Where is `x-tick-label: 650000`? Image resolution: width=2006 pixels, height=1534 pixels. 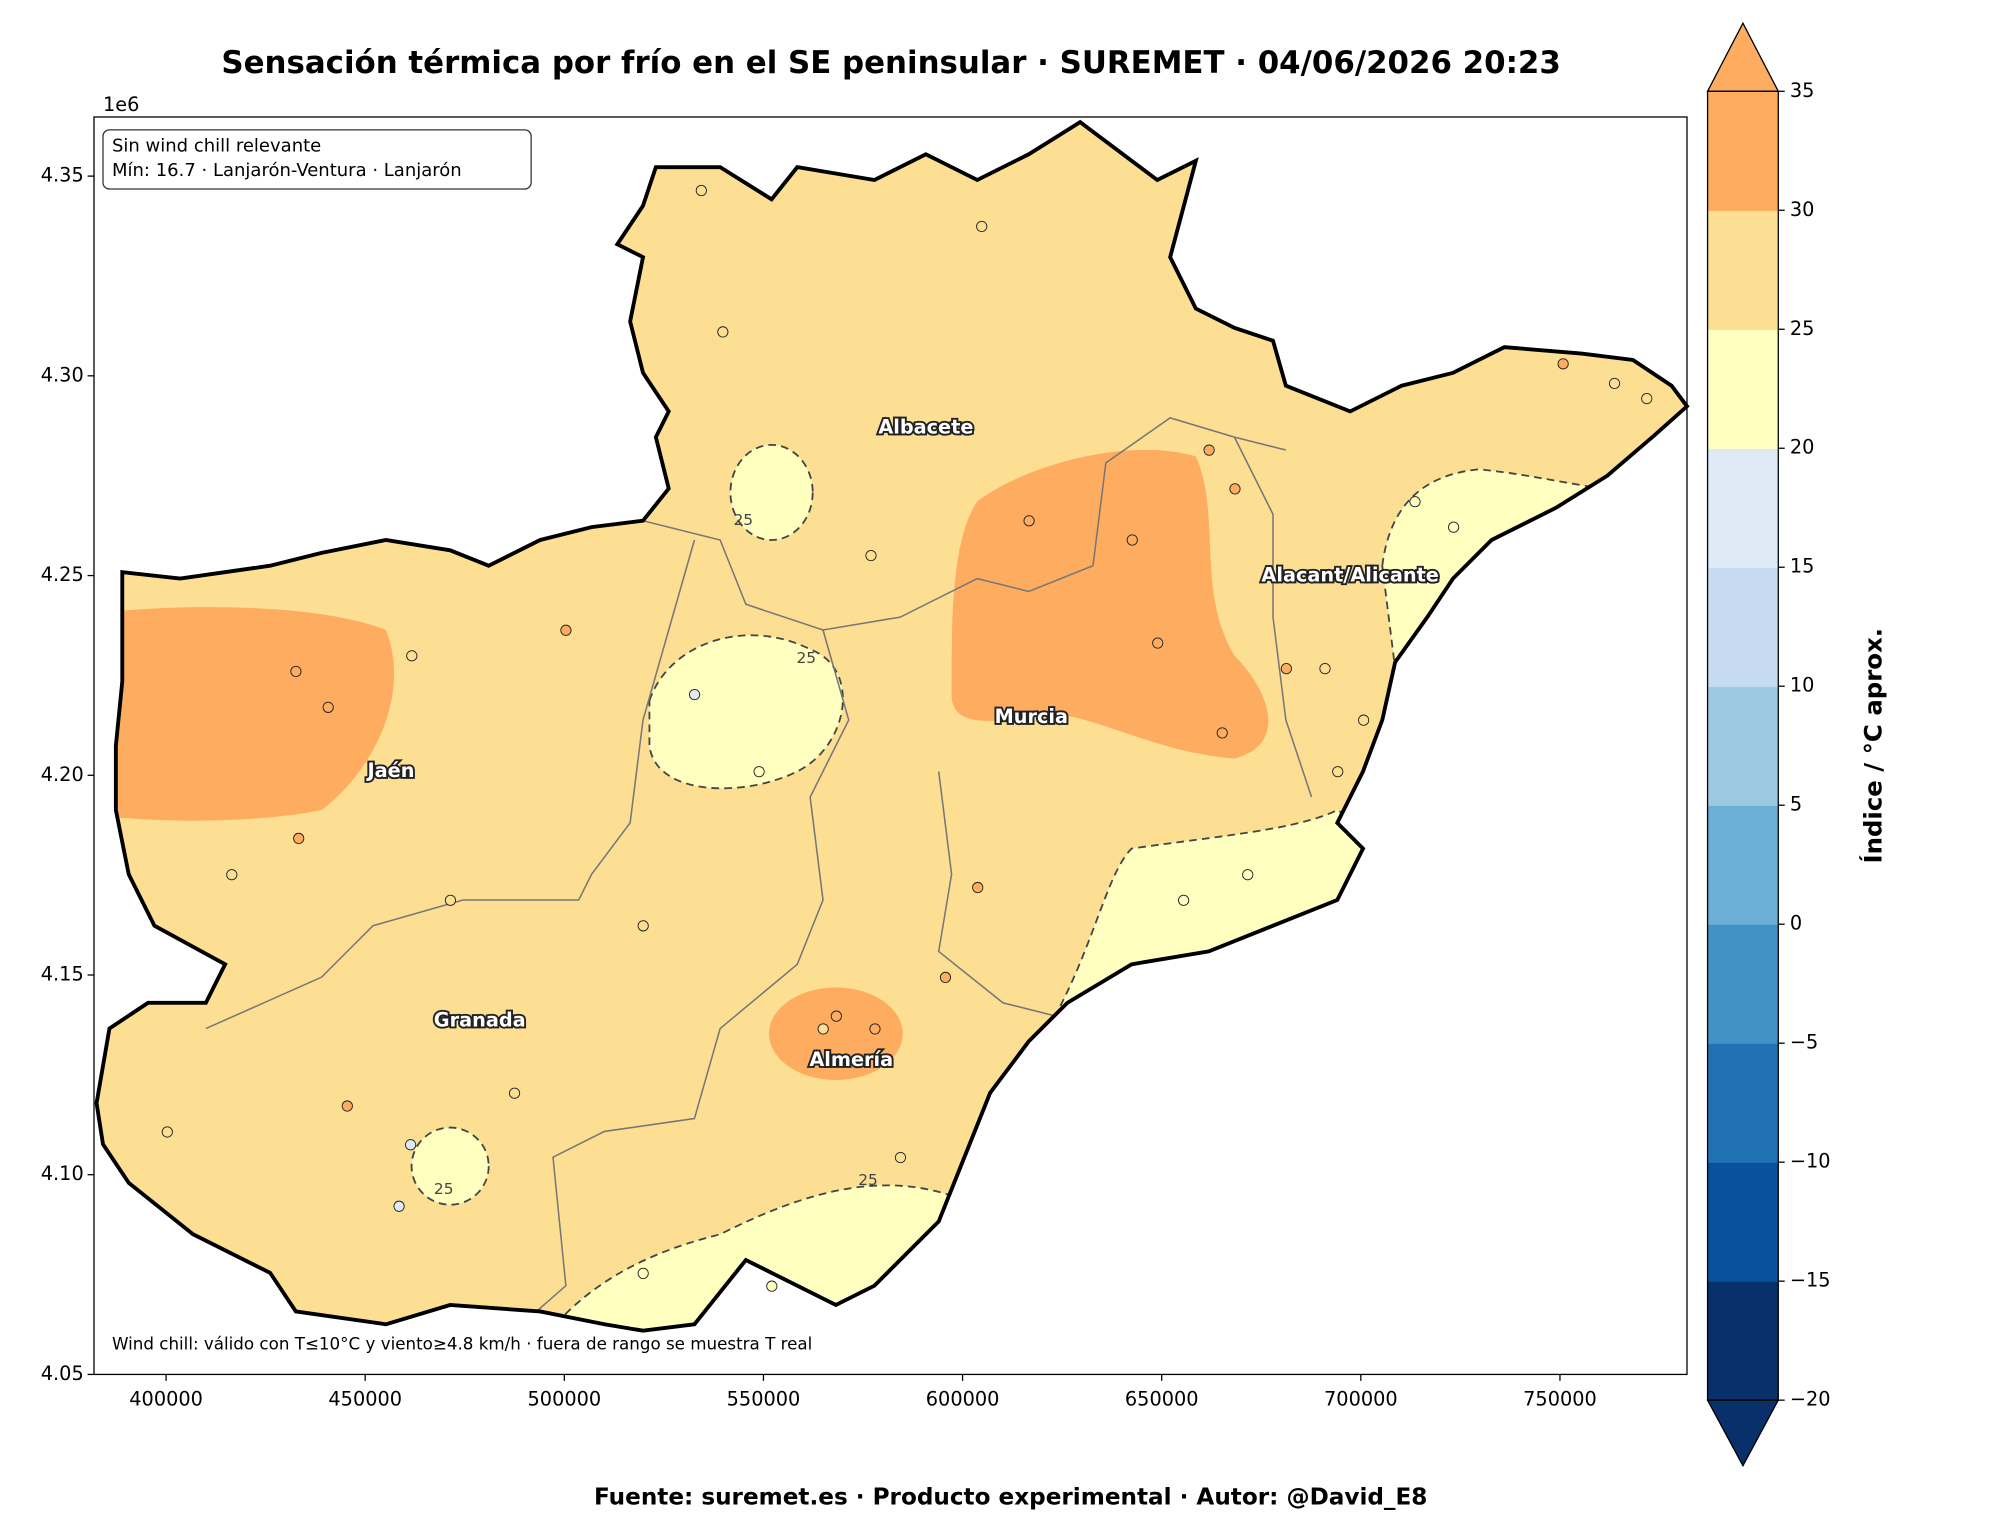
x-tick-label: 650000 is located at coordinates (1162, 1399).